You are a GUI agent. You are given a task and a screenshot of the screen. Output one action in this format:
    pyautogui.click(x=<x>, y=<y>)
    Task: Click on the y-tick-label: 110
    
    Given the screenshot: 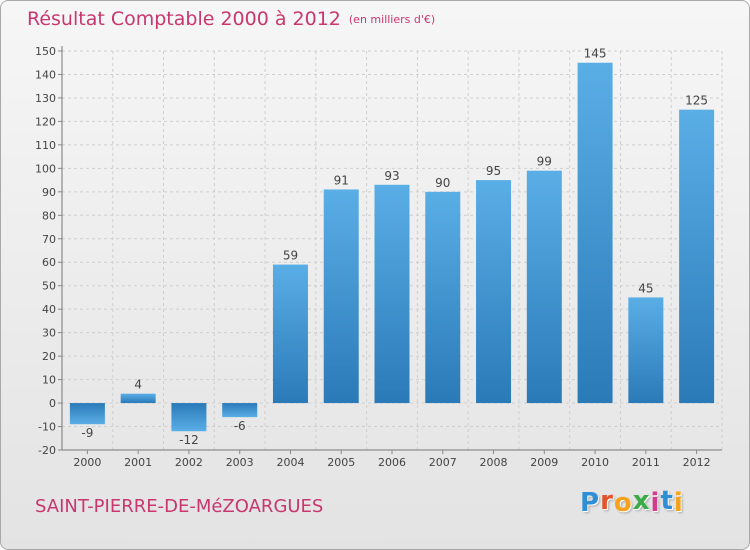 What is the action you would take?
    pyautogui.click(x=45, y=145)
    